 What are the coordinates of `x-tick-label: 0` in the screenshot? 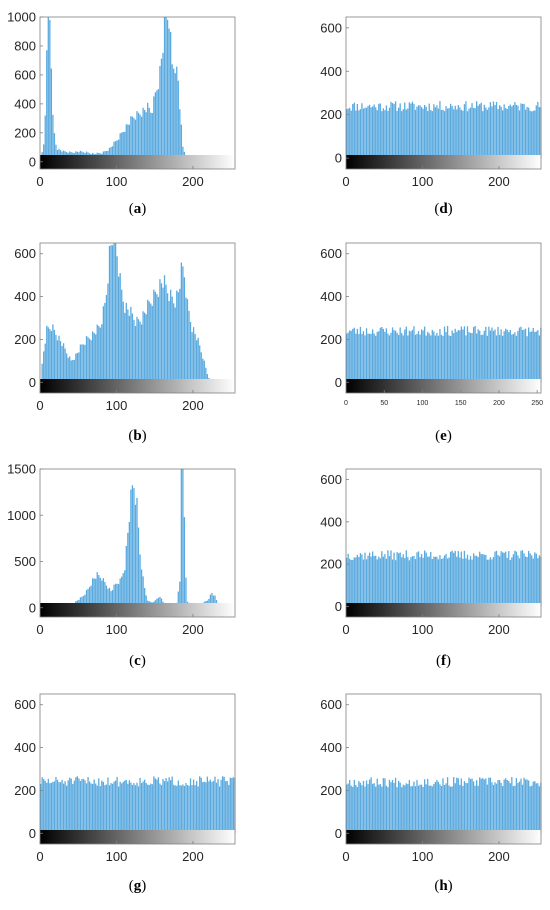 It's located at (346, 403).